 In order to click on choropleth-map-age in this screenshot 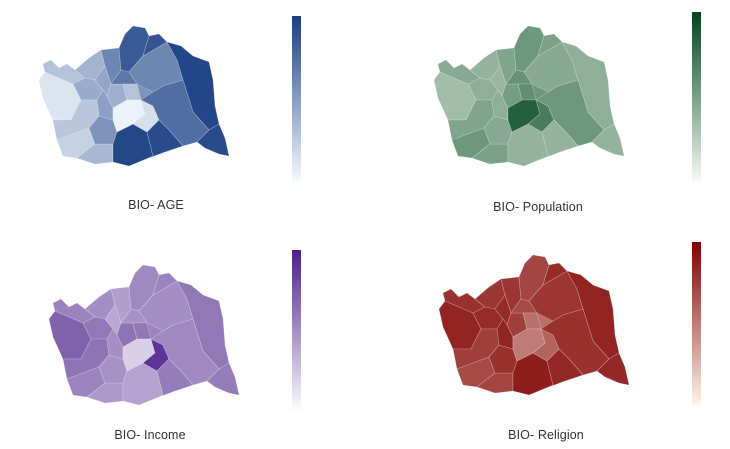, I will do `click(134, 96)`.